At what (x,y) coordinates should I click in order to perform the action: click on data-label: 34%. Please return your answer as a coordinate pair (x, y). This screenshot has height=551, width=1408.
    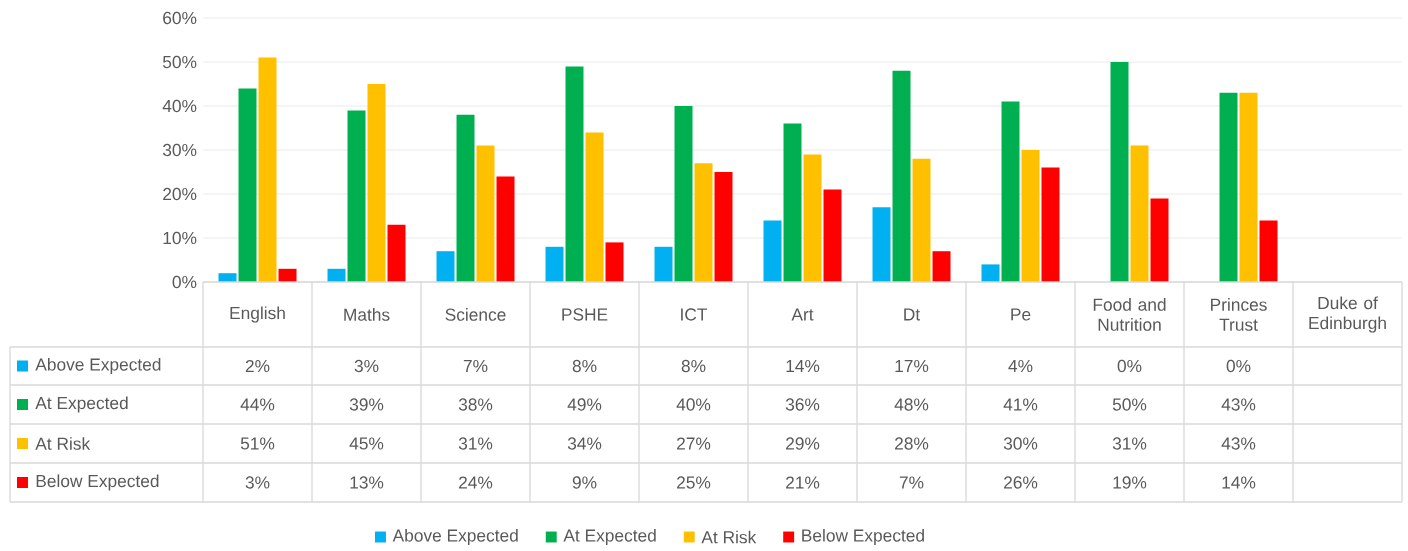
    Looking at the image, I should click on (584, 443).